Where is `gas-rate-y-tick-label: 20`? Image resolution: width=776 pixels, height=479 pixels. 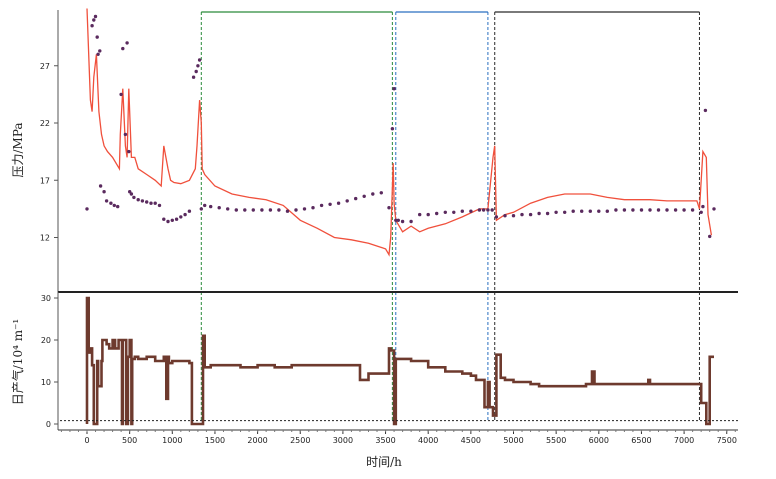
gas-rate-y-tick-label: 20 is located at coordinates (46, 340).